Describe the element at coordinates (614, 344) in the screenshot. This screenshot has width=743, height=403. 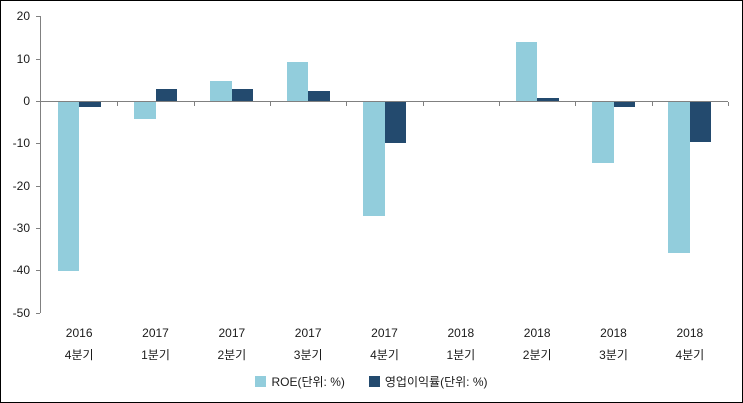
I see `x-axis-category-label: 2018 3분기` at that location.